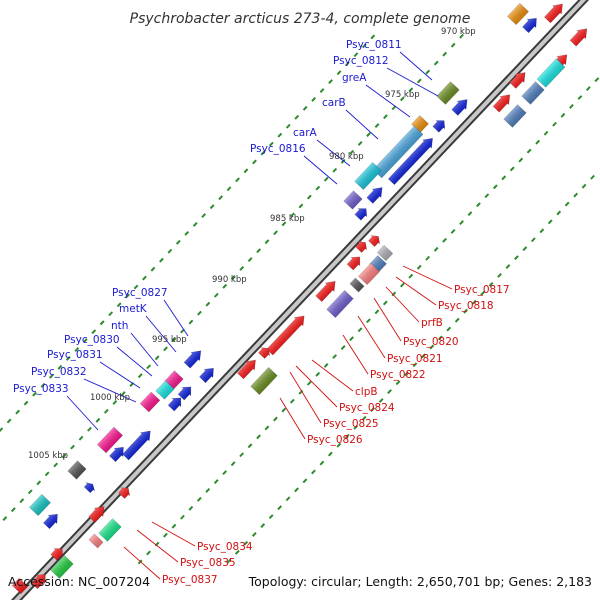  Describe the element at coordinates (374, 45) in the screenshot. I see `gene-label-psyc-0811: Psyc_0811` at that location.